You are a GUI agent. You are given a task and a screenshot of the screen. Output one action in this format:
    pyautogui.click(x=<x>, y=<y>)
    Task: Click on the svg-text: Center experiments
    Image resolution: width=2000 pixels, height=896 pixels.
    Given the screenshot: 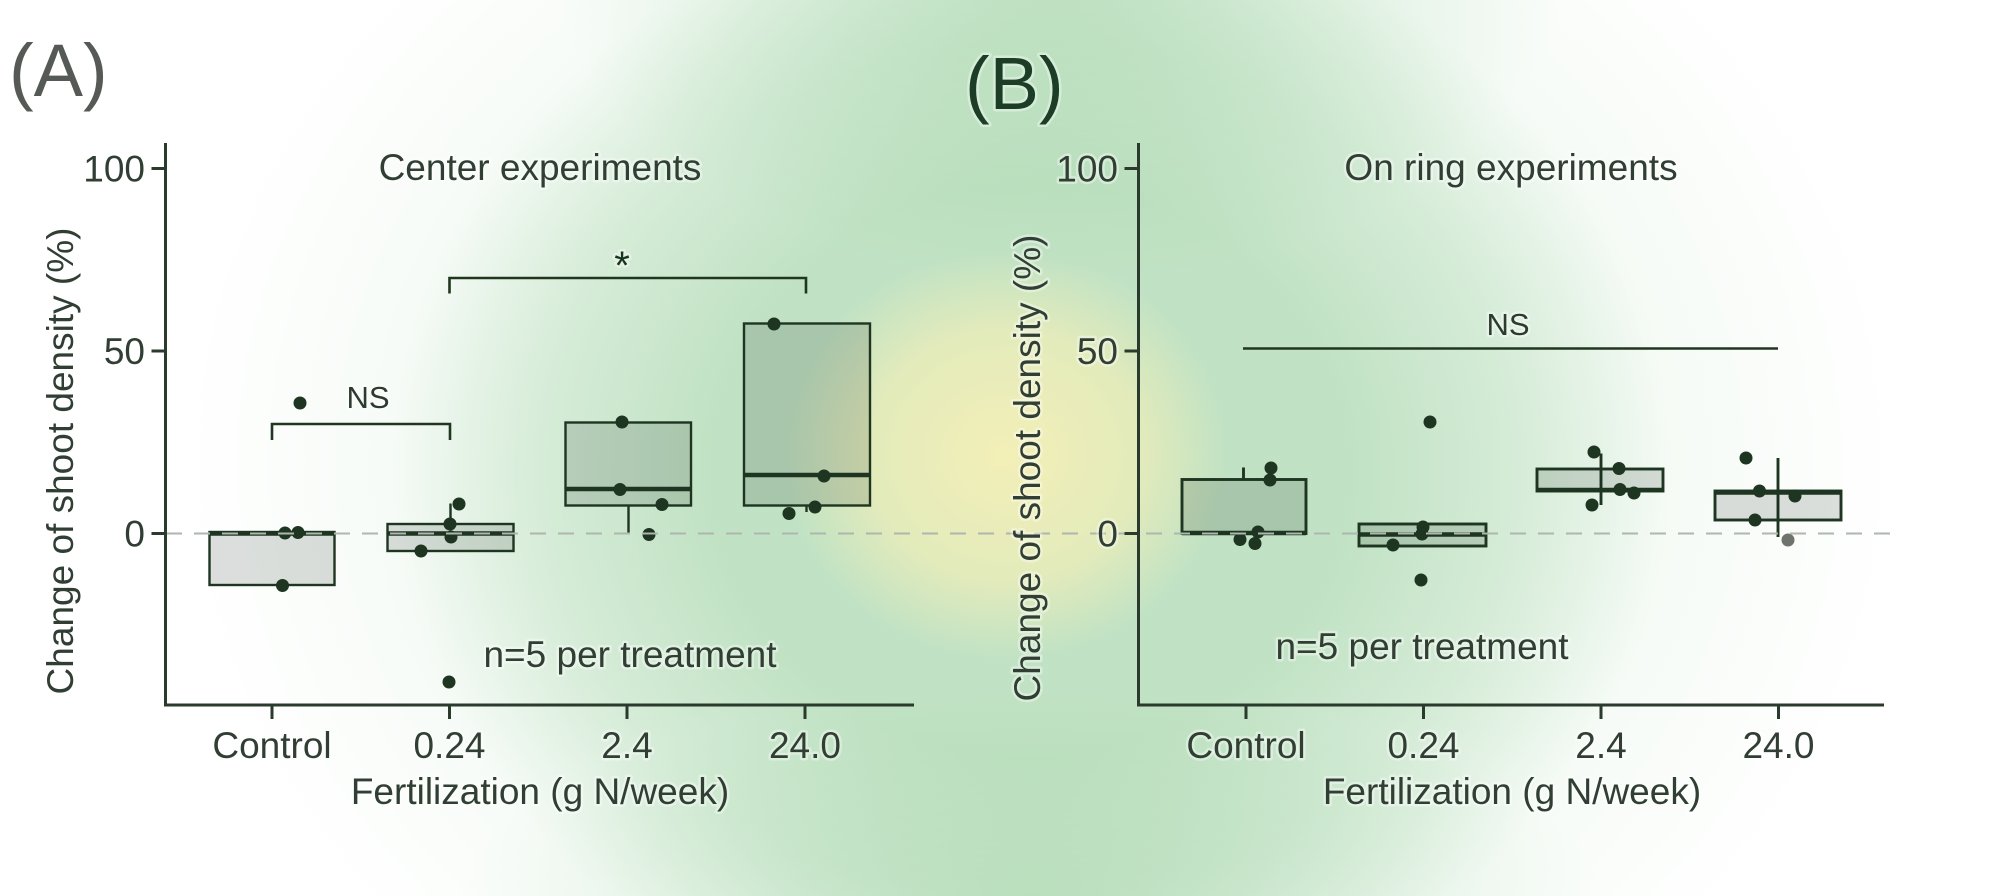 What is the action you would take?
    pyautogui.click(x=540, y=167)
    